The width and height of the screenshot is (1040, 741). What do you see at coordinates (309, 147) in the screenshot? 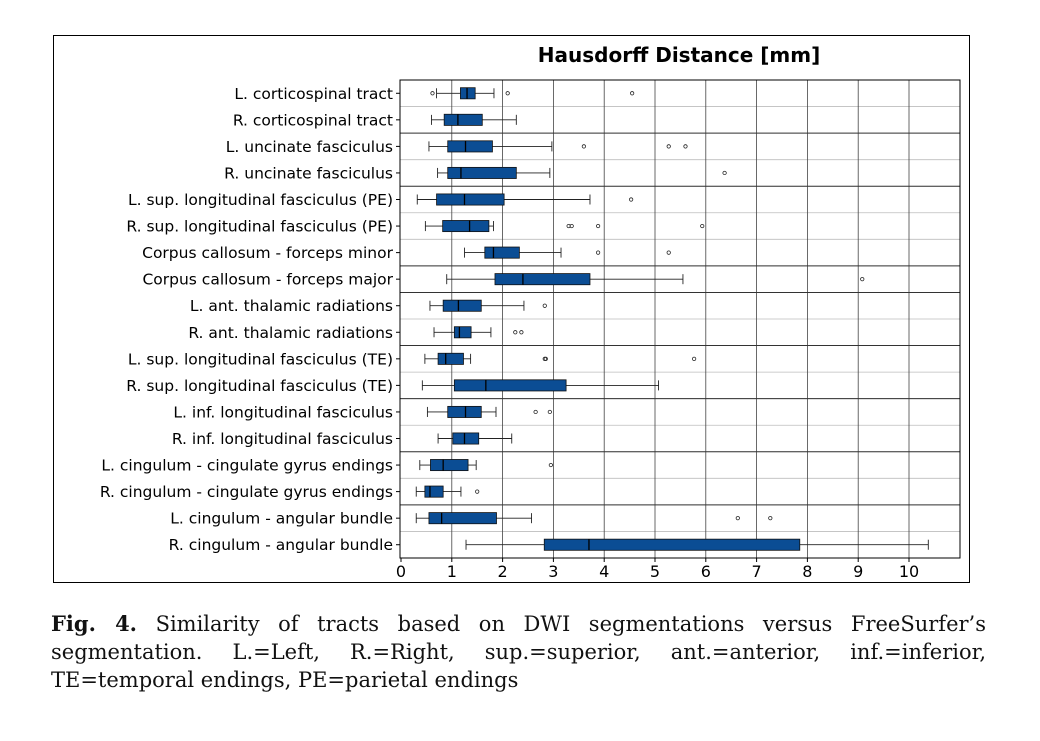
I see `category-label: L. uncinate fasciculus` at bounding box center [309, 147].